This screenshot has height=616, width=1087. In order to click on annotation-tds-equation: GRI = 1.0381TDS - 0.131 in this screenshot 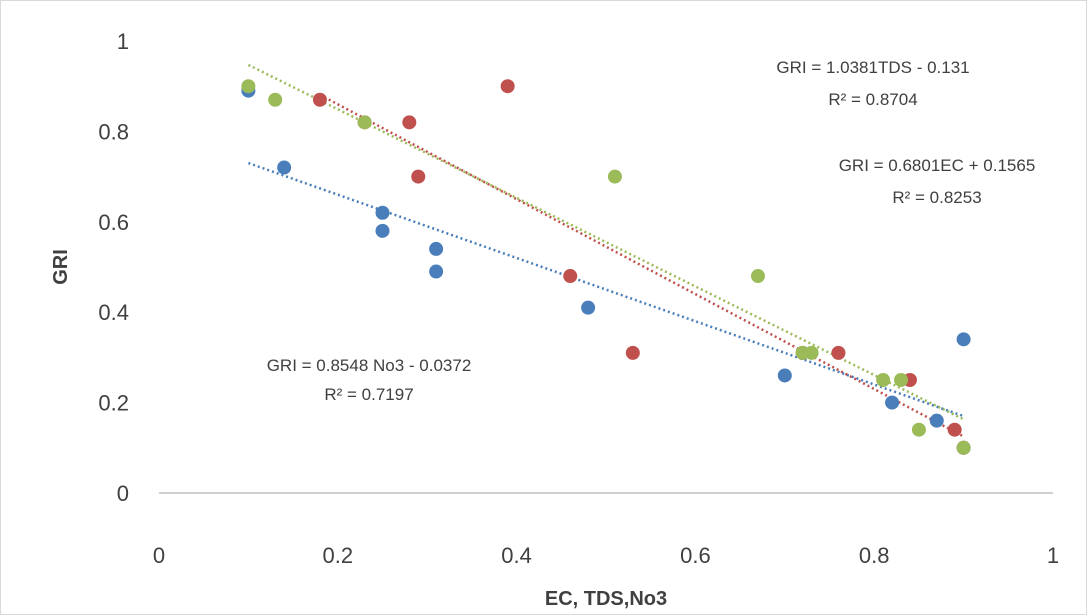, I will do `click(872, 67)`.